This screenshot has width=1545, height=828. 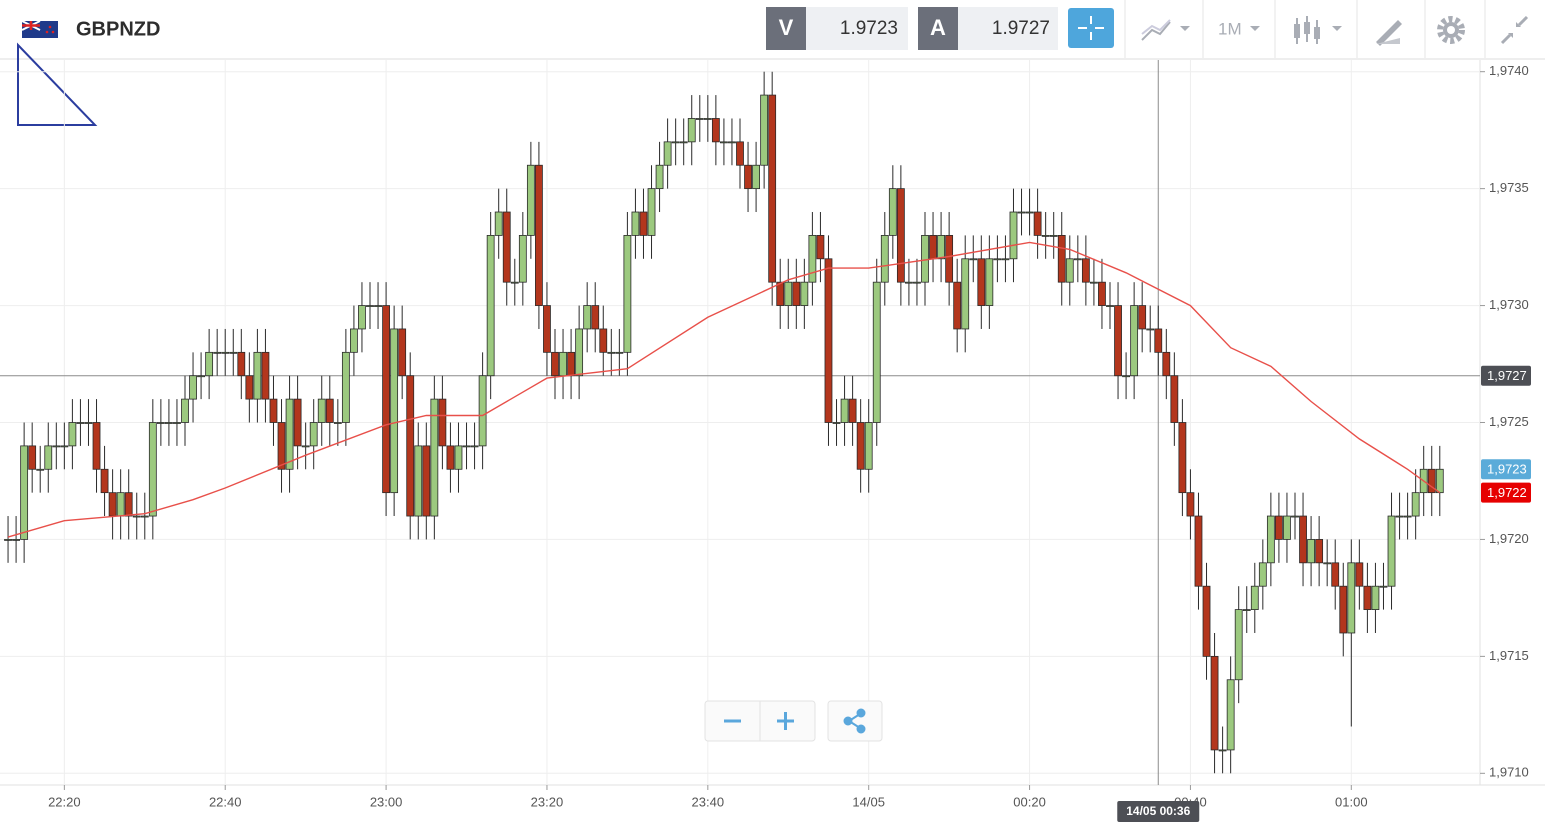 What do you see at coordinates (1514, 30) in the screenshot?
I see `compress-button` at bounding box center [1514, 30].